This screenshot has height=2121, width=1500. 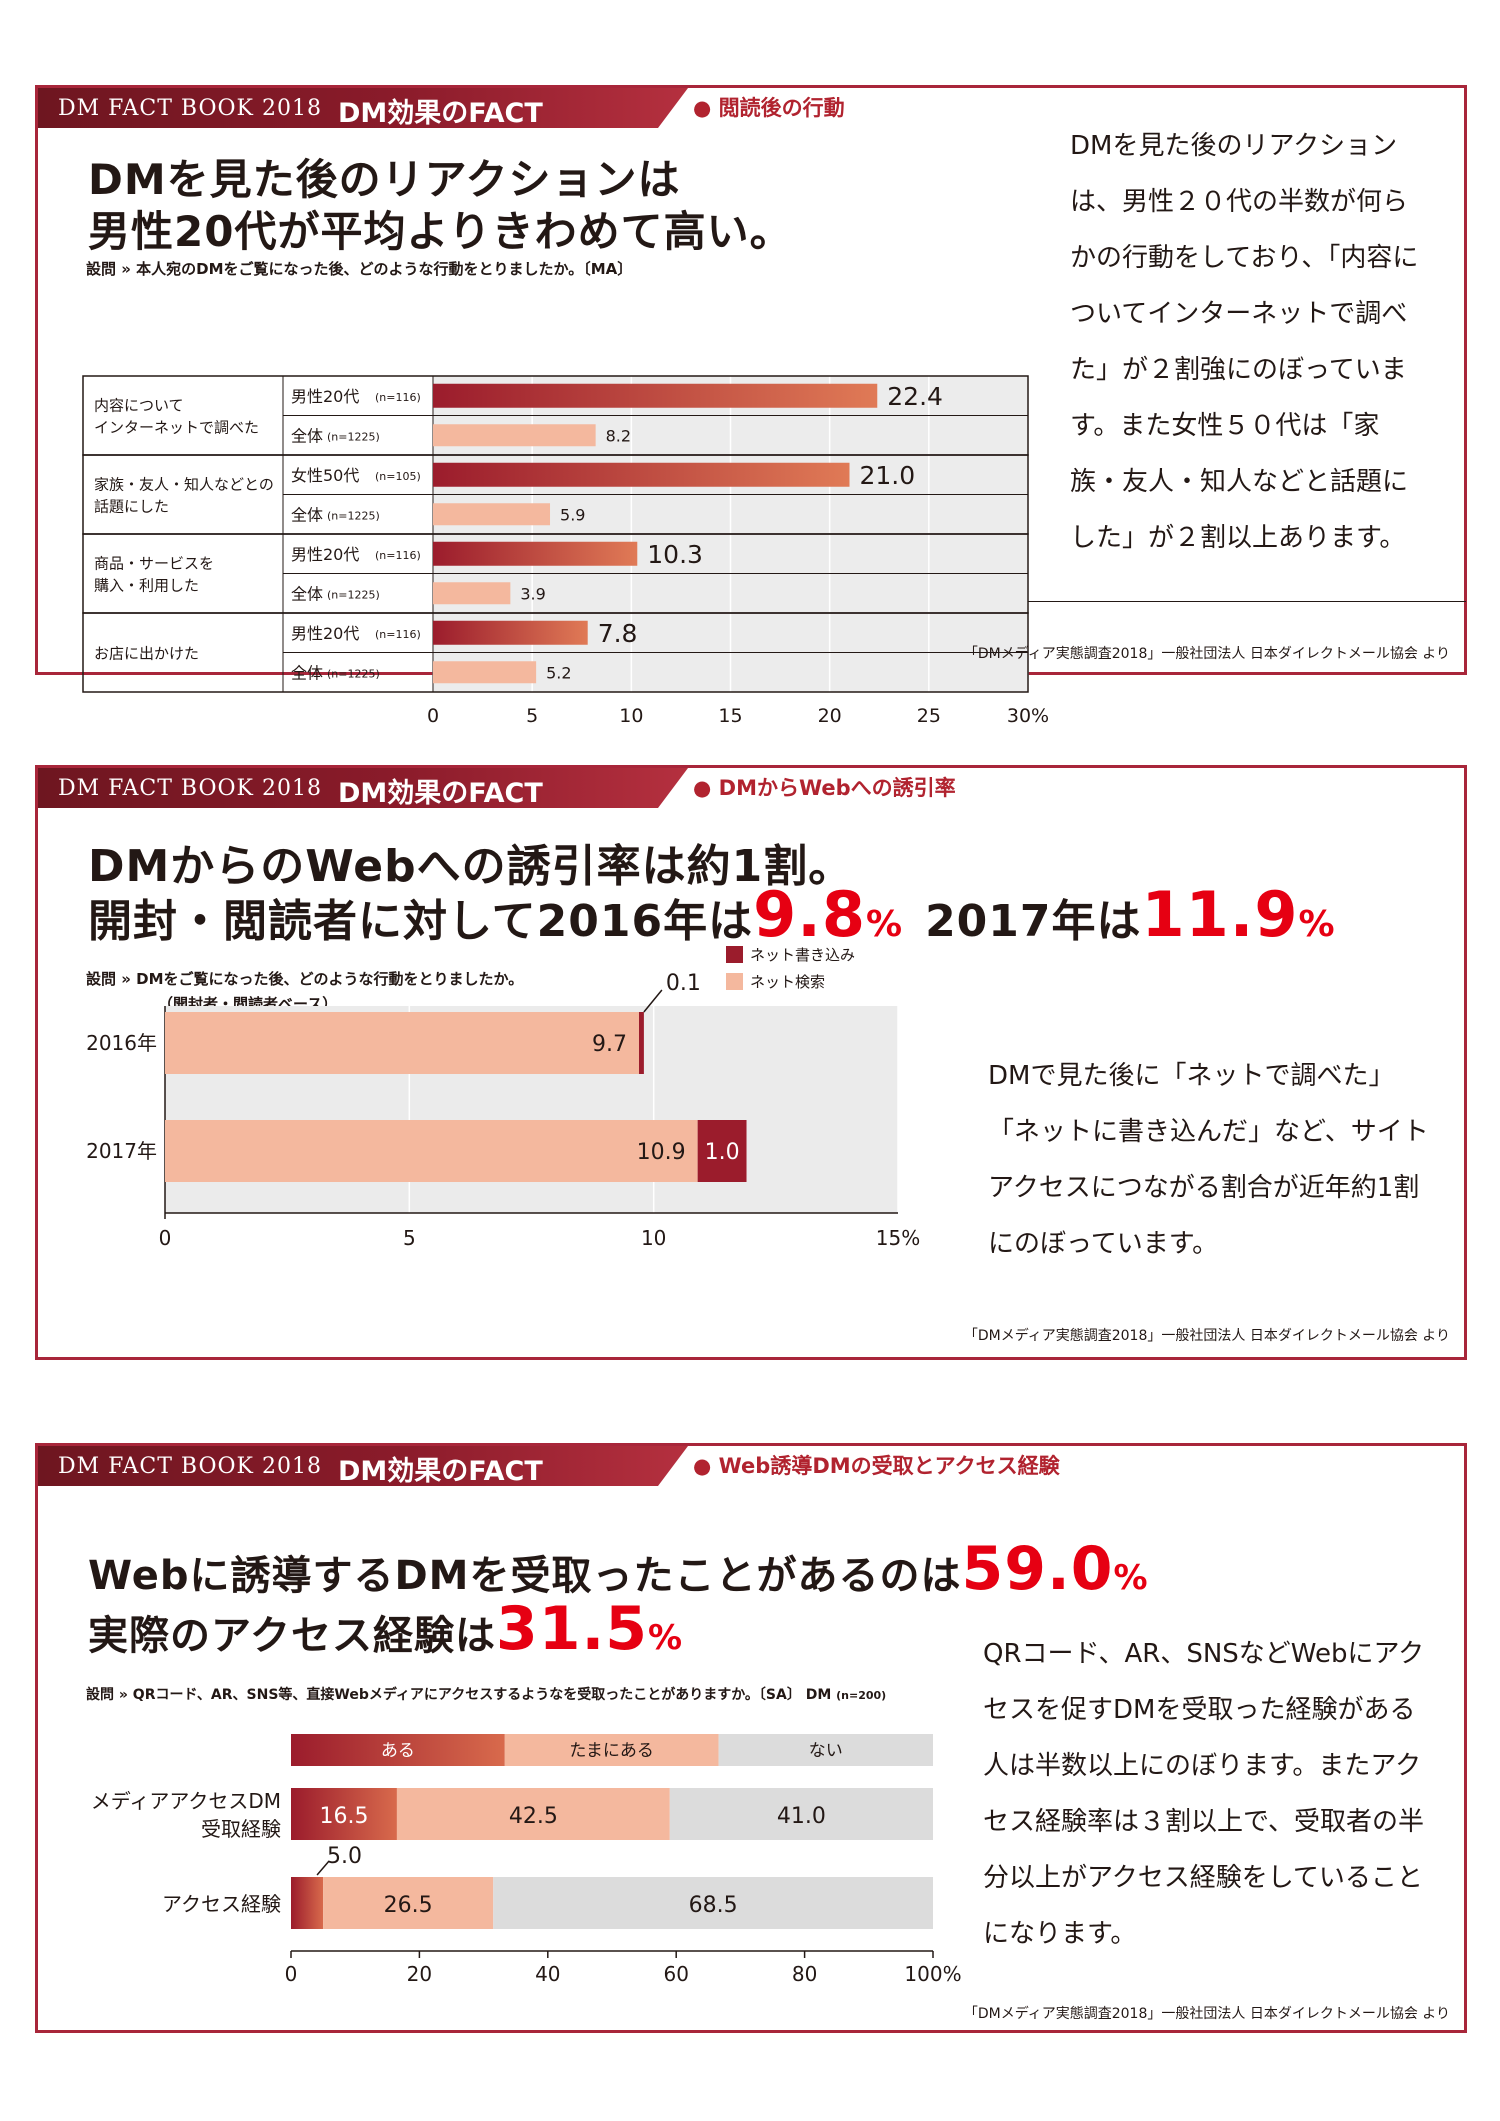 What do you see at coordinates (824, 788) in the screenshot?
I see `topic-tag: ● DMからWebへの誘引率` at bounding box center [824, 788].